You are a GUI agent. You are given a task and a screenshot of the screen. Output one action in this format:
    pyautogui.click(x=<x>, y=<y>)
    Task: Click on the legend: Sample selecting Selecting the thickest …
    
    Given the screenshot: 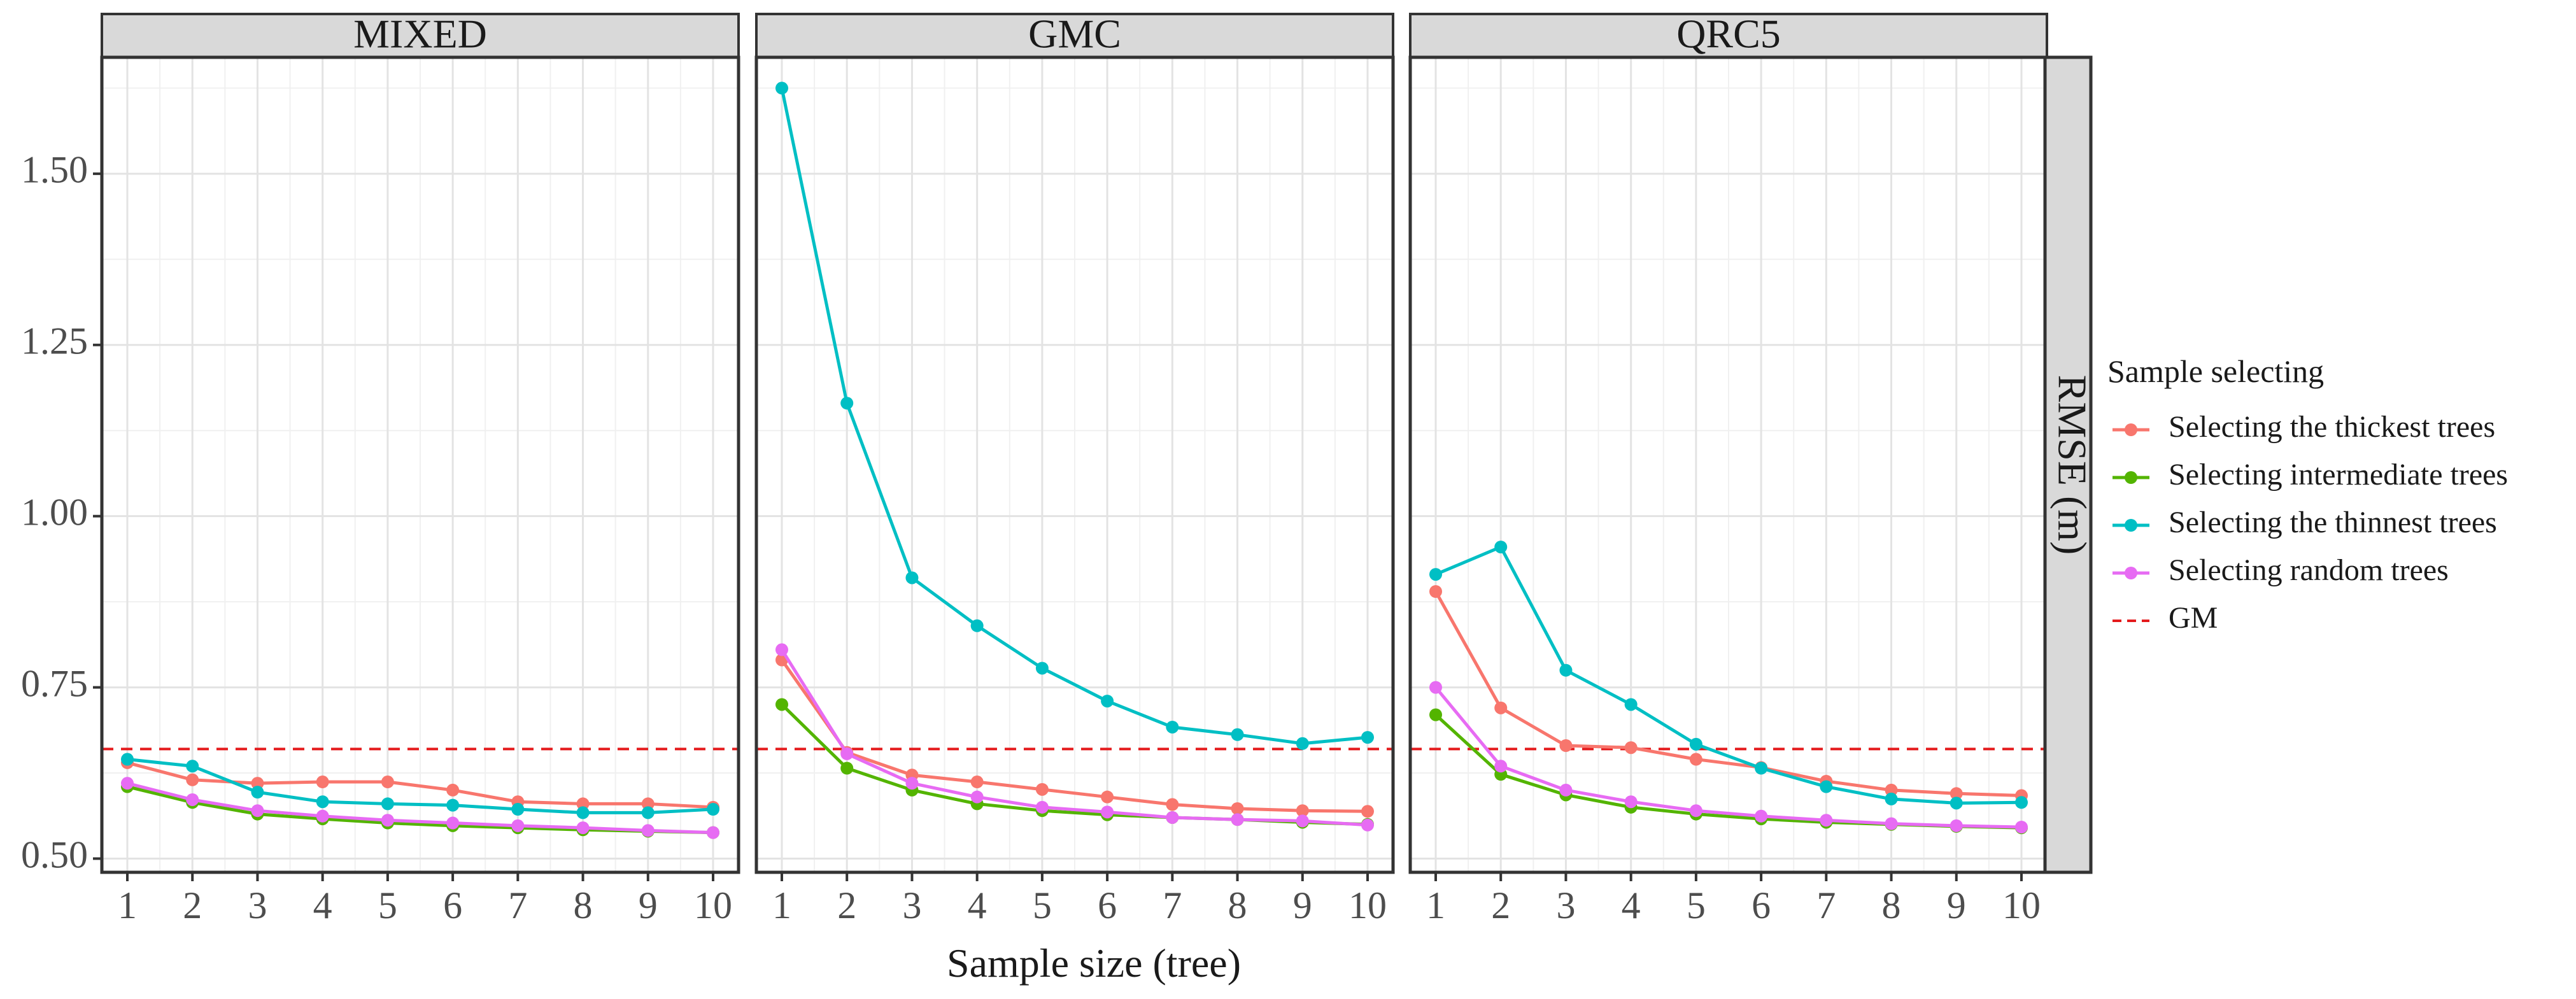 What is the action you would take?
    pyautogui.click(x=2307, y=494)
    